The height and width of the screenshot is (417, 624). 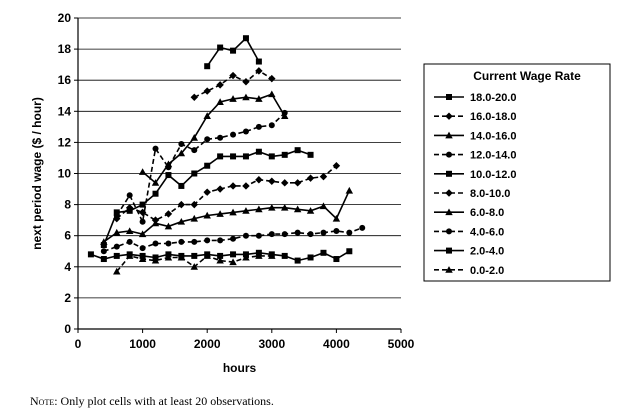 I want to click on legend-item: 10.0-12.0, so click(x=475, y=175).